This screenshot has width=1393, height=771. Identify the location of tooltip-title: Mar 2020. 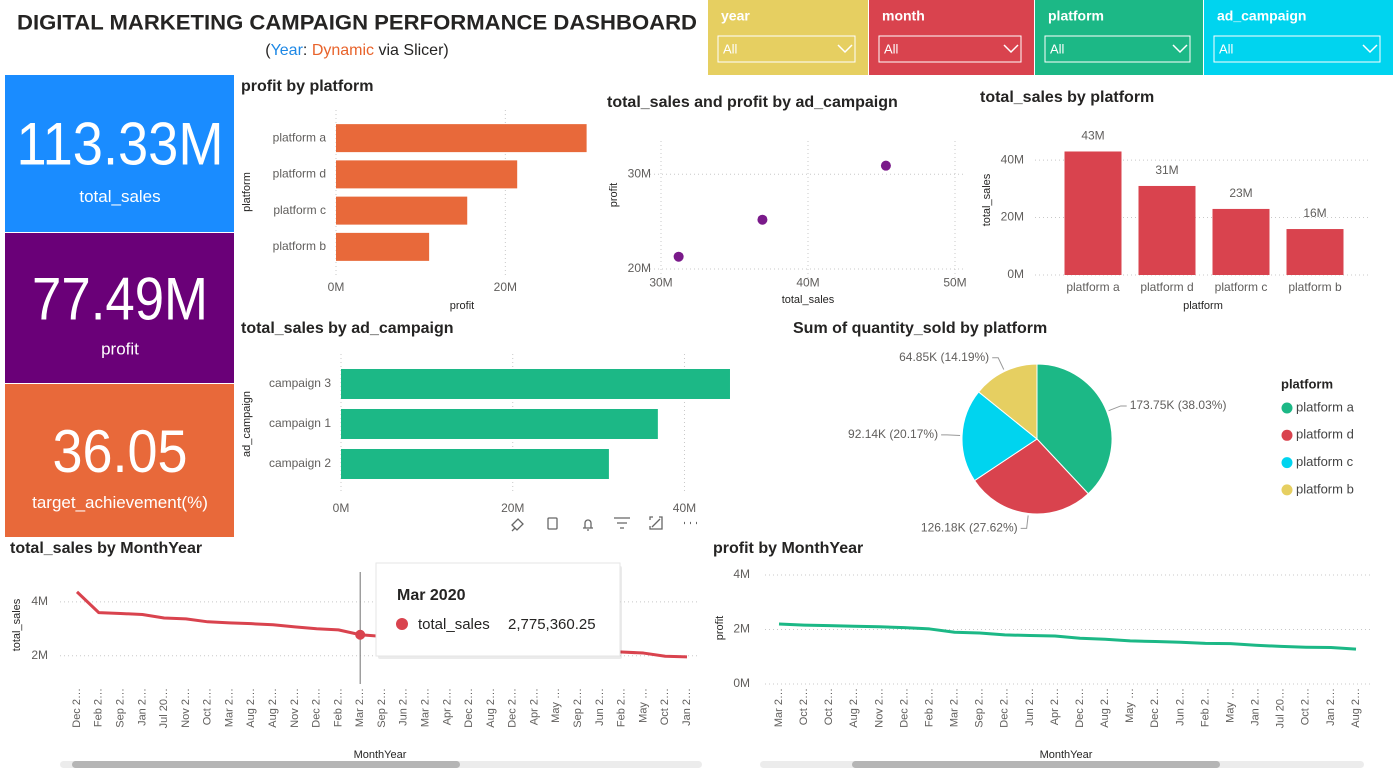
(431, 595).